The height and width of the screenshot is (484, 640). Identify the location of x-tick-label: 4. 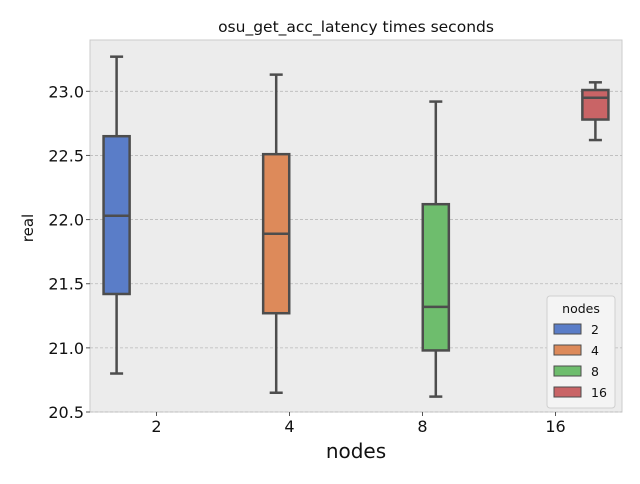
(289, 426).